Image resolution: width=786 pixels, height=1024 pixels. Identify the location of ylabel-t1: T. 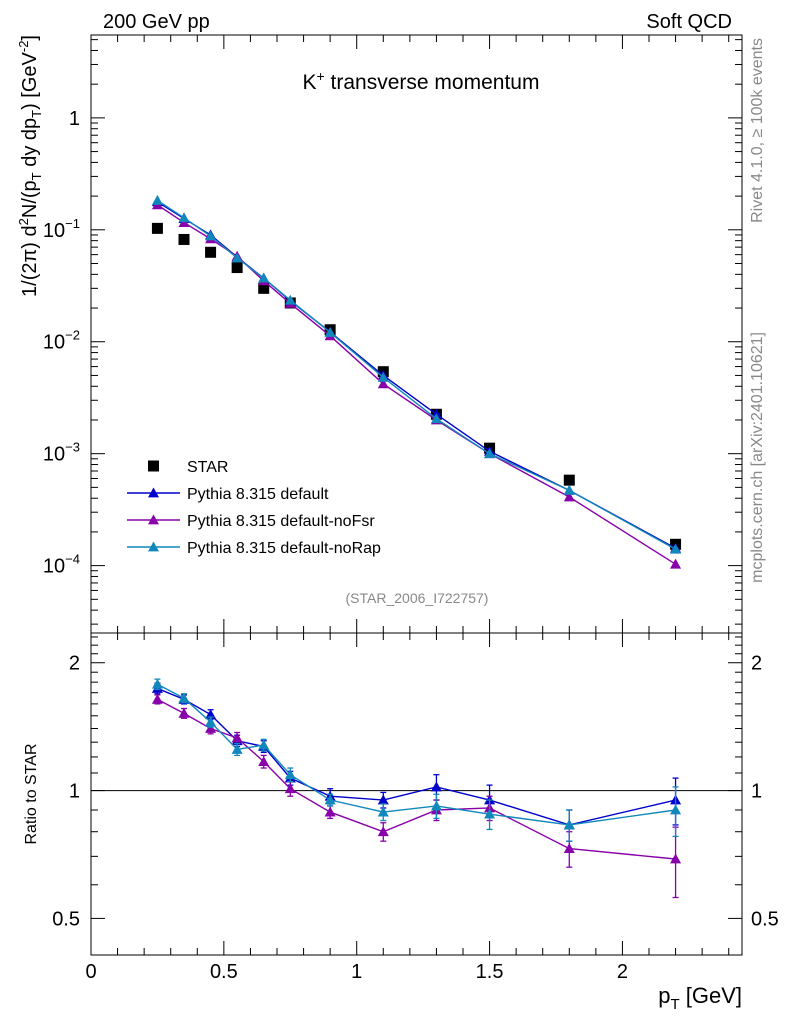
(36, 176).